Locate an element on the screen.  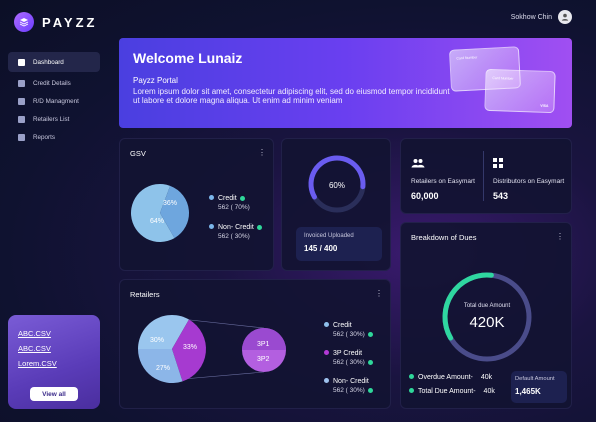
sidebar-item-label: Reports is located at coordinates (44, 137).